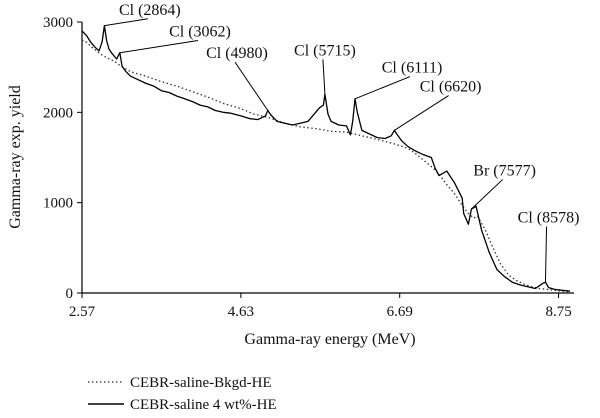 The width and height of the screenshot is (600, 418). What do you see at coordinates (549, 218) in the screenshot?
I see `peak-annotation-label: Cl (8578)` at bounding box center [549, 218].